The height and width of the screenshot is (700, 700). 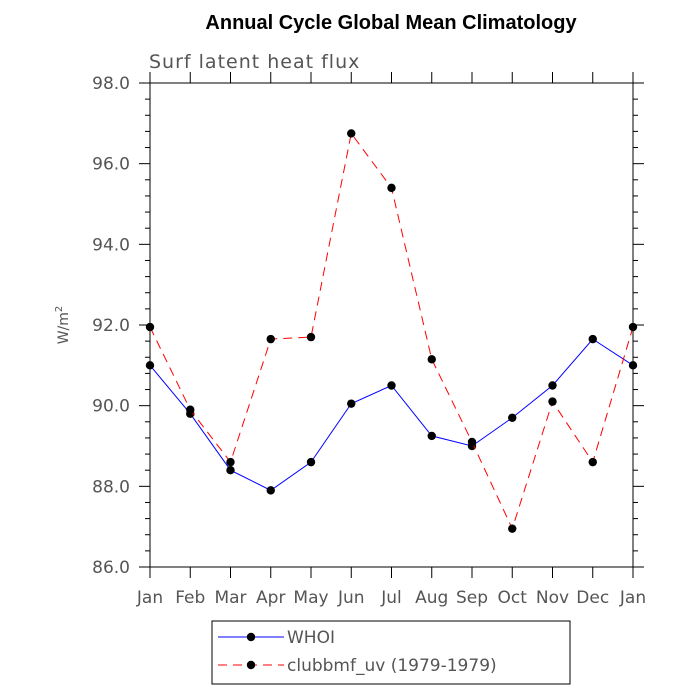 What do you see at coordinates (310, 598) in the screenshot?
I see `x-tick-label: May` at bounding box center [310, 598].